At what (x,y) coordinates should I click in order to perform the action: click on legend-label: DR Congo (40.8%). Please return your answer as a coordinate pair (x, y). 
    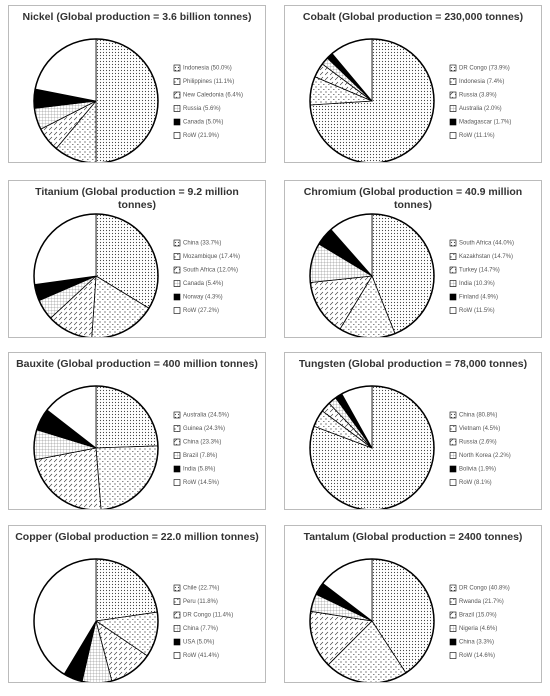
    Looking at the image, I should click on (484, 589).